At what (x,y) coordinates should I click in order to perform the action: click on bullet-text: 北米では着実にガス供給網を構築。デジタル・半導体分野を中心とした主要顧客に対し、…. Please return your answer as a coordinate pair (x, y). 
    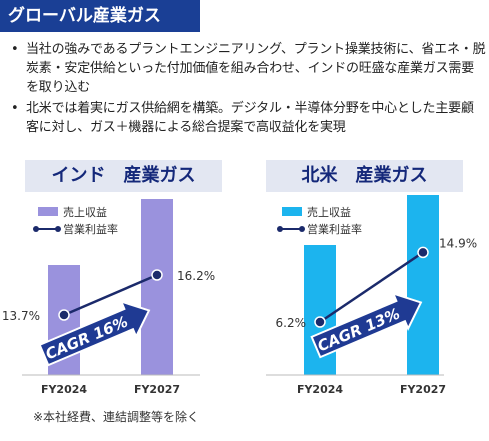
    Looking at the image, I should click on (250, 118).